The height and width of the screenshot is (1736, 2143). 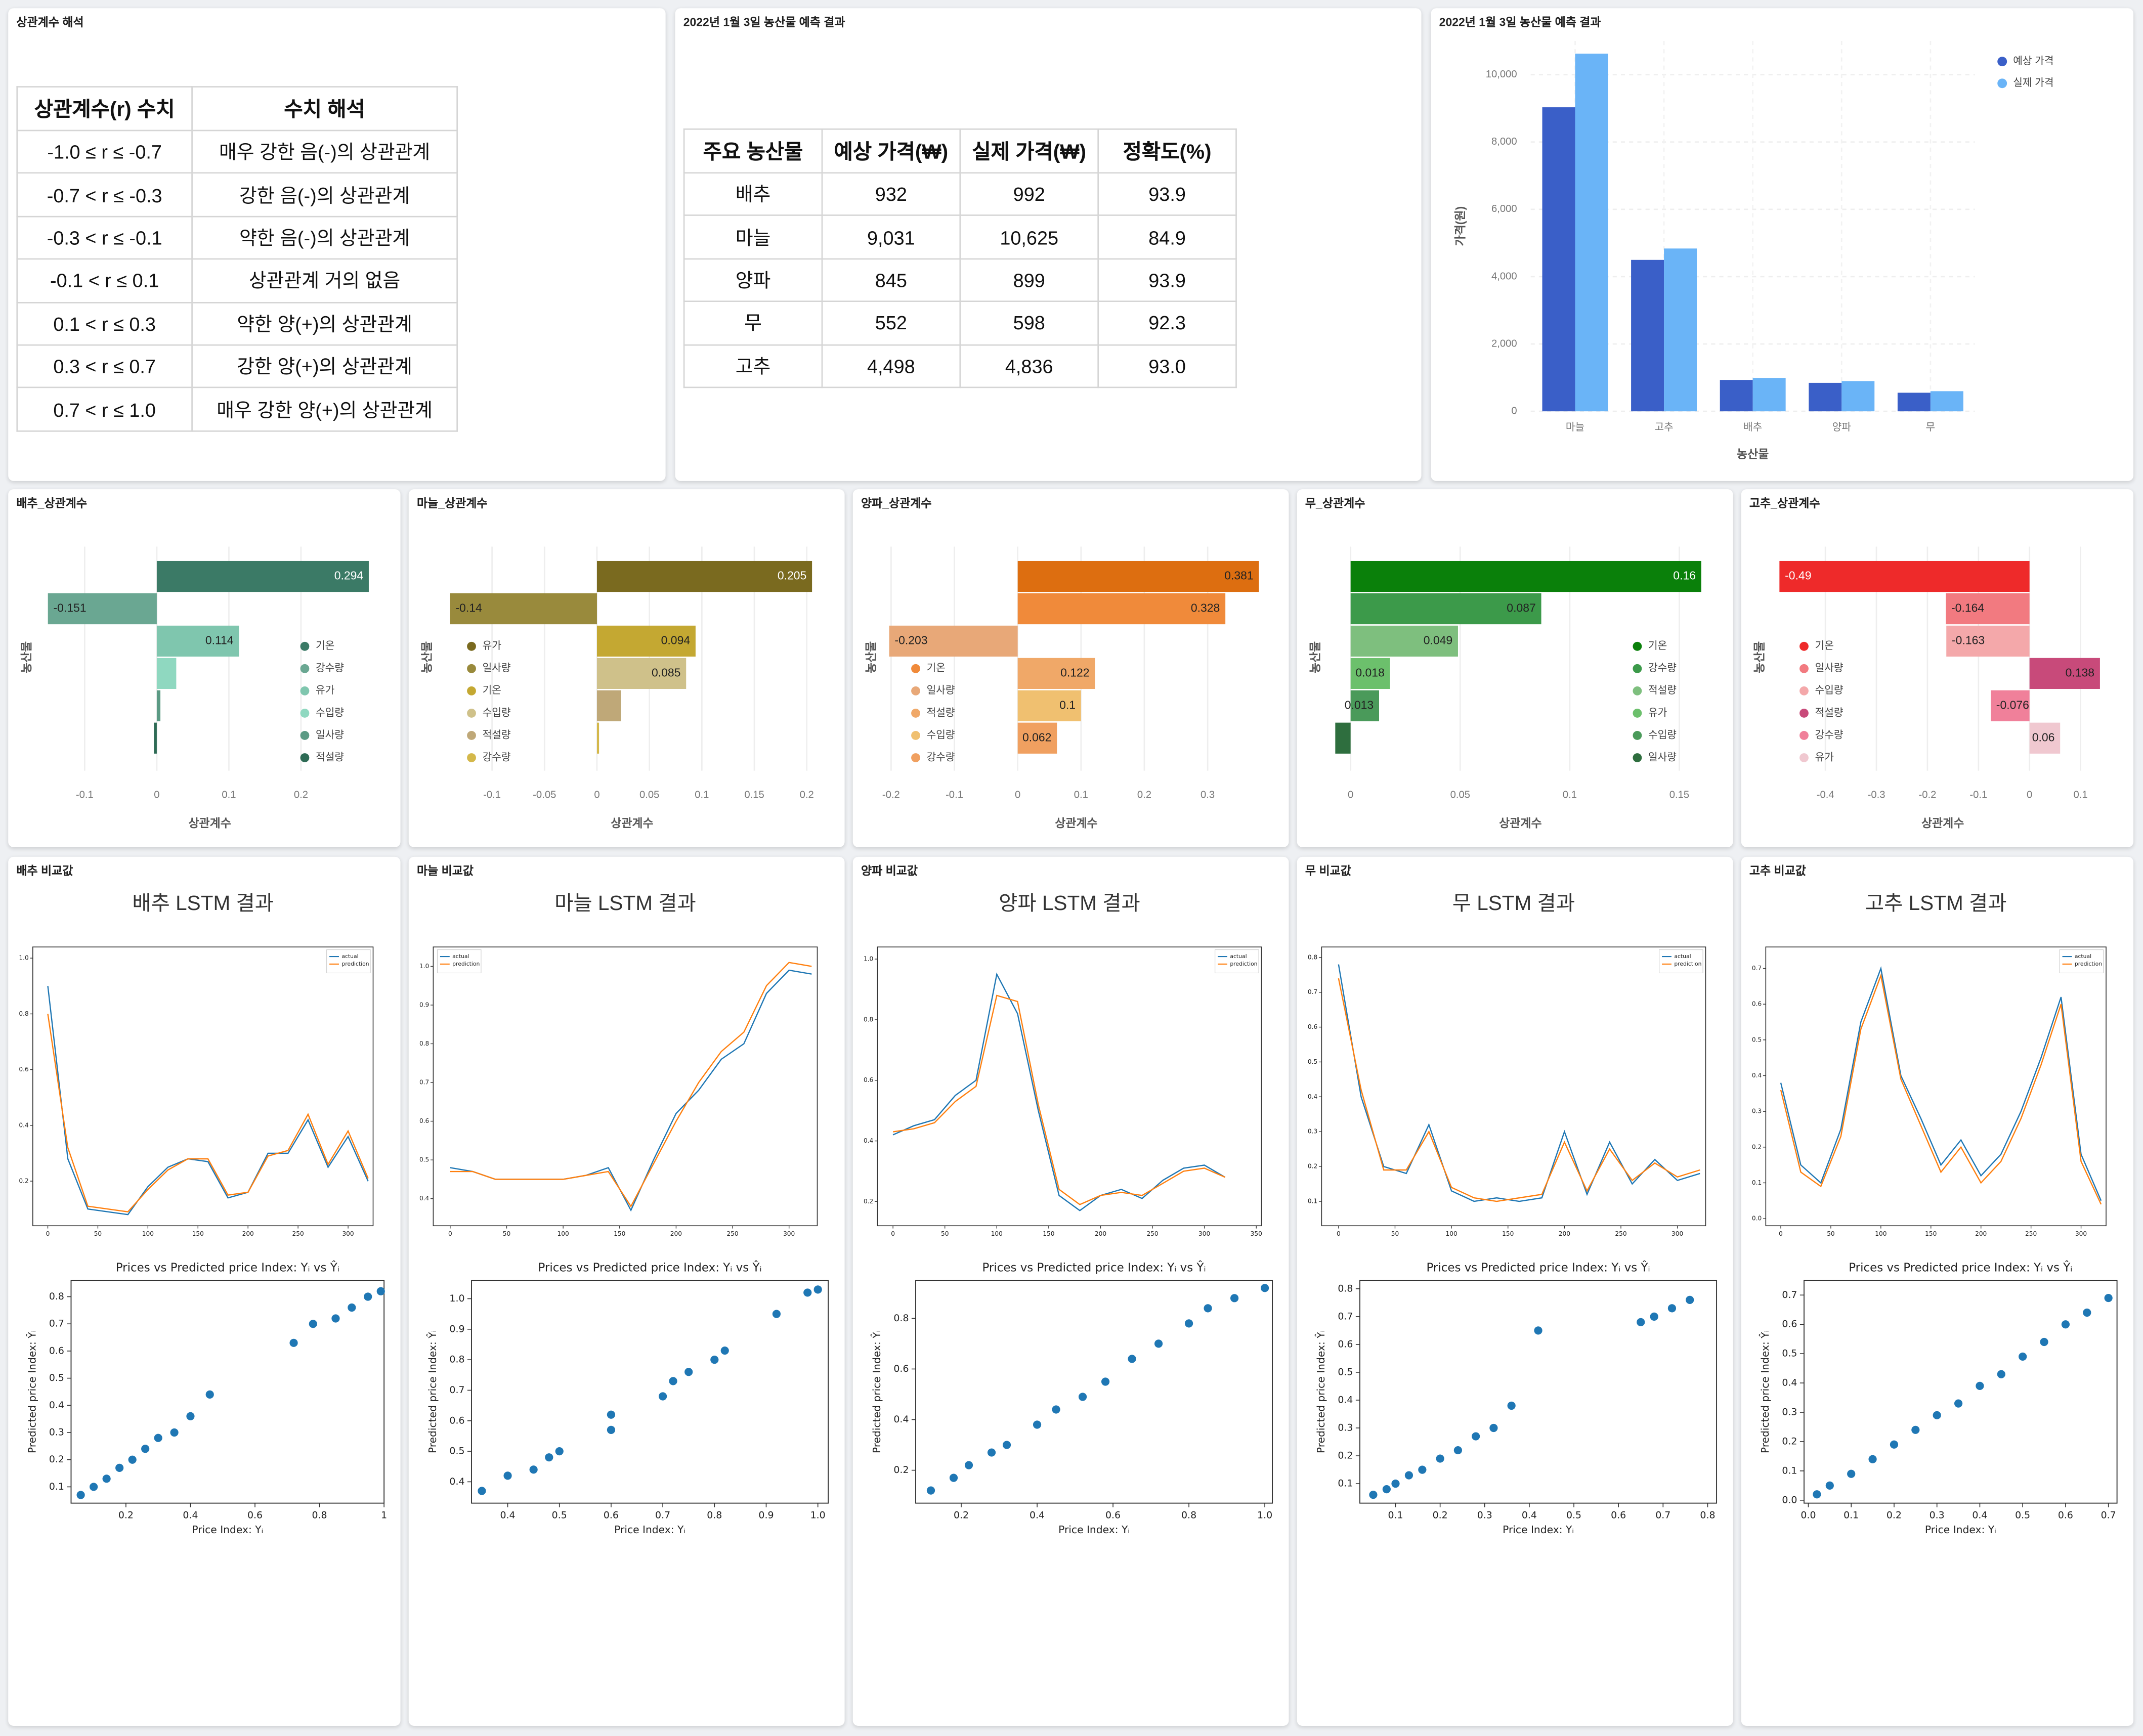 I want to click on value-label: 0.114, so click(x=220, y=640).